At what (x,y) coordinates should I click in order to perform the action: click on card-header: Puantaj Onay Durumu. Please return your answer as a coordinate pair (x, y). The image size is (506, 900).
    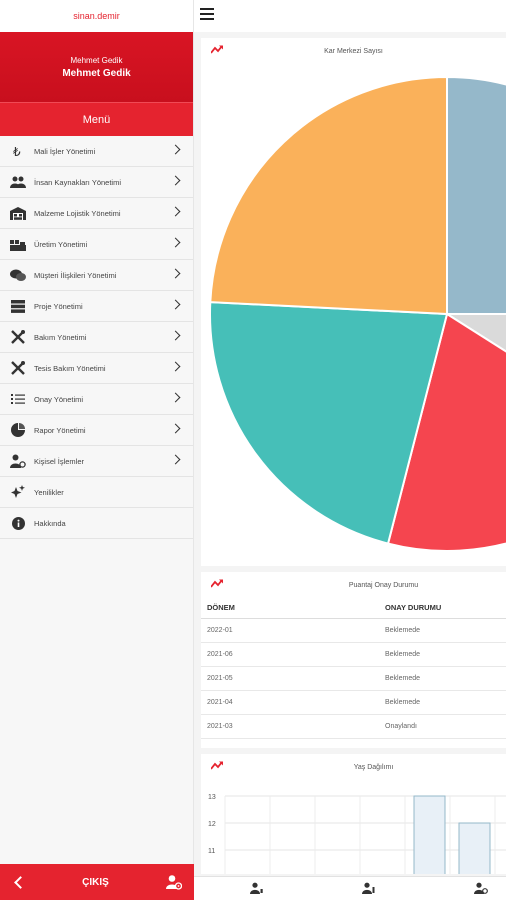
    Looking at the image, I should click on (353, 585).